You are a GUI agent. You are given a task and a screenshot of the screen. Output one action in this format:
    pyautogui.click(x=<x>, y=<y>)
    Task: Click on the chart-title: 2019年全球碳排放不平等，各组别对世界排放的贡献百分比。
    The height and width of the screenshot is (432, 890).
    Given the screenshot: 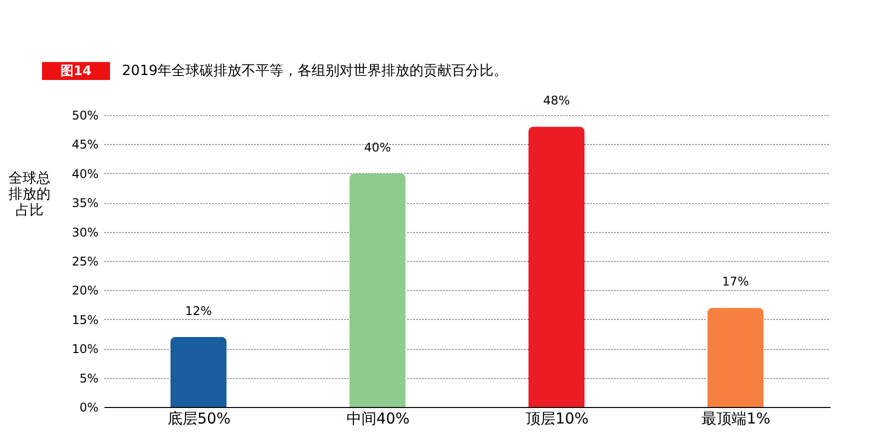 What is the action you would take?
    pyautogui.click(x=315, y=71)
    